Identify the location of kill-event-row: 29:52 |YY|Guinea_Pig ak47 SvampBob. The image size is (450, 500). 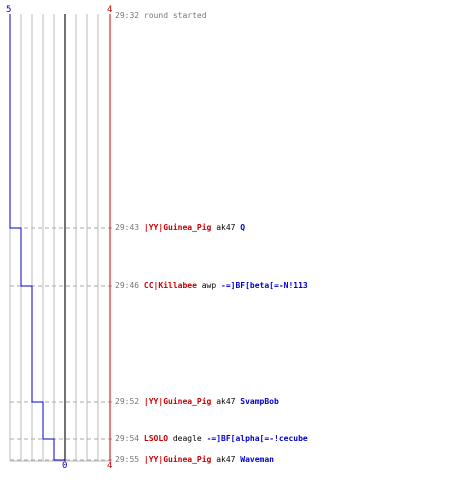
(197, 402).